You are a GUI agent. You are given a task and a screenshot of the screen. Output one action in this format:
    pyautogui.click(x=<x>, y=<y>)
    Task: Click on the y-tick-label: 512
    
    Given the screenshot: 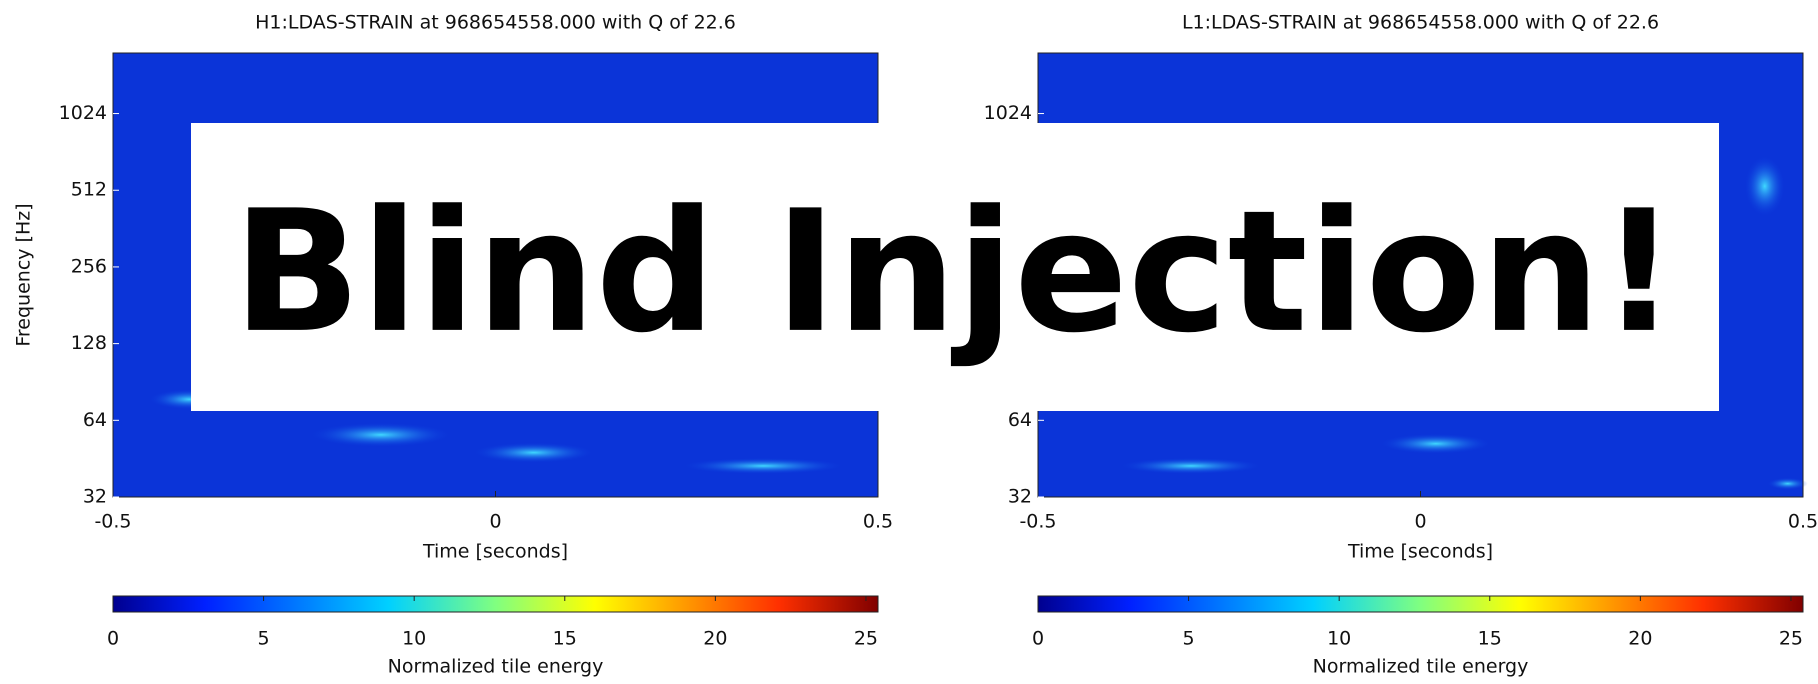 What is the action you would take?
    pyautogui.click(x=89, y=190)
    